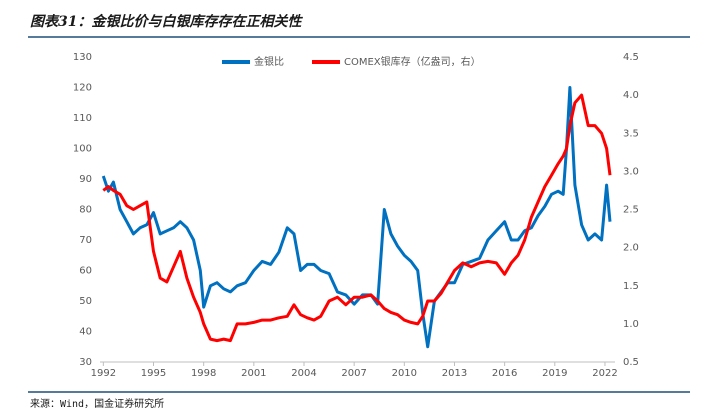 The width and height of the screenshot is (702, 414). What do you see at coordinates (631, 133) in the screenshot?
I see `y2-tick-label: 3.5` at bounding box center [631, 133].